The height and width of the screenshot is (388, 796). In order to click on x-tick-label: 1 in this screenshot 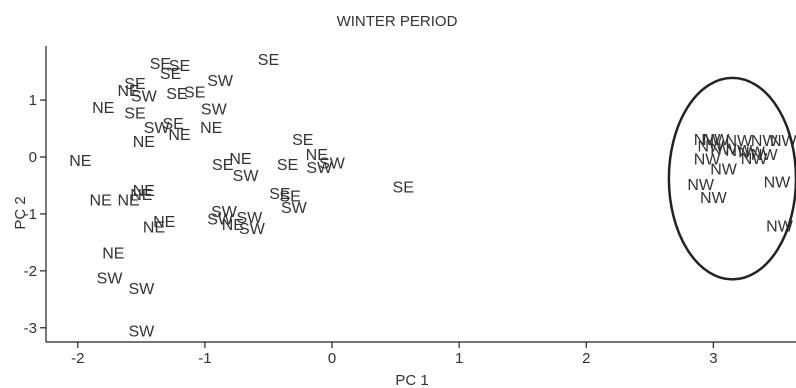, I will do `click(459, 358)`.